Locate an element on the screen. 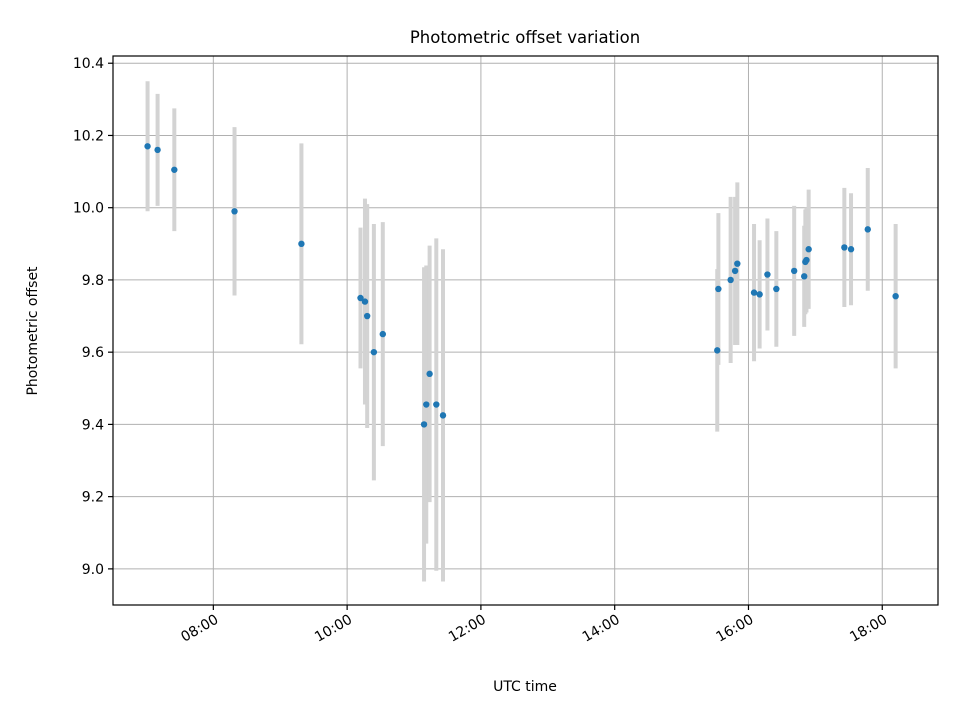  y-tick-label: 10.2 is located at coordinates (88, 136).